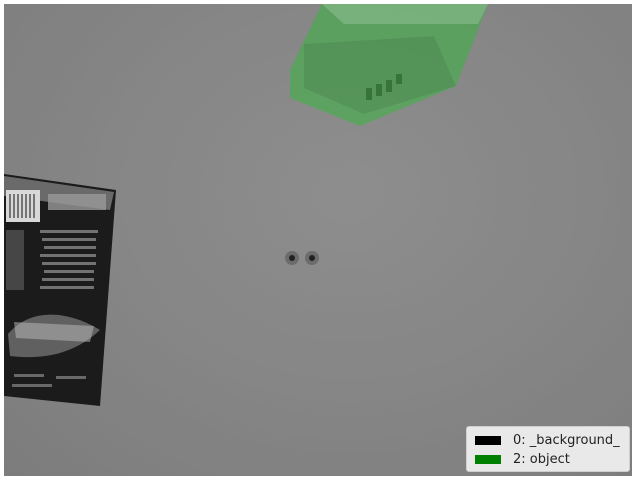  What do you see at coordinates (488, 459) in the screenshot?
I see `legend-swatch-object` at bounding box center [488, 459].